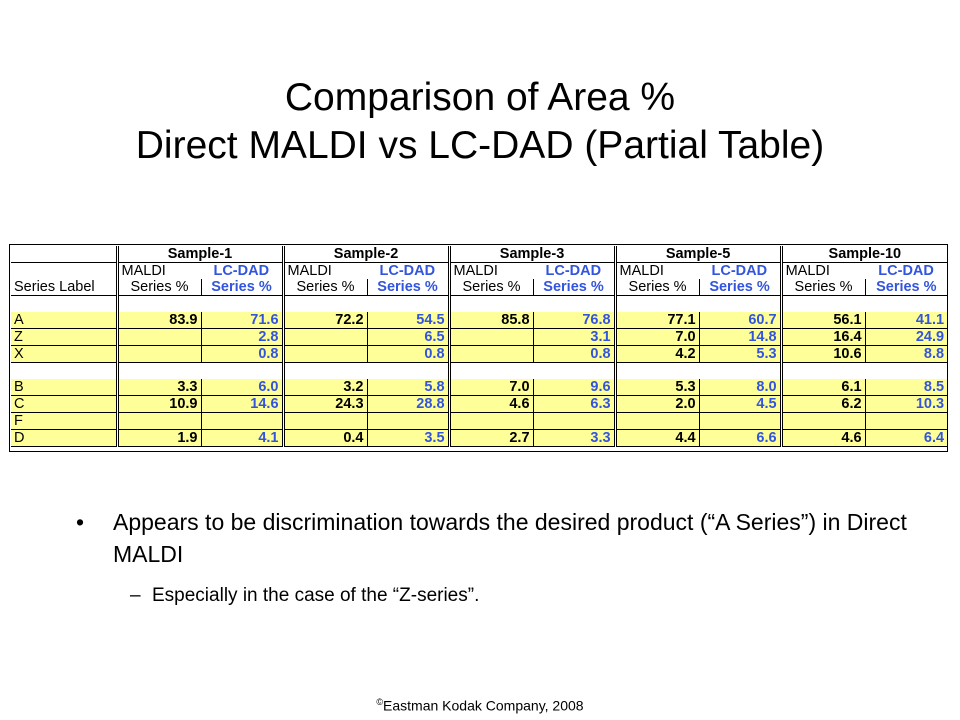 The height and width of the screenshot is (720, 960). What do you see at coordinates (656, 404) in the screenshot?
I see `maldi-value-cell: 2.0` at bounding box center [656, 404].